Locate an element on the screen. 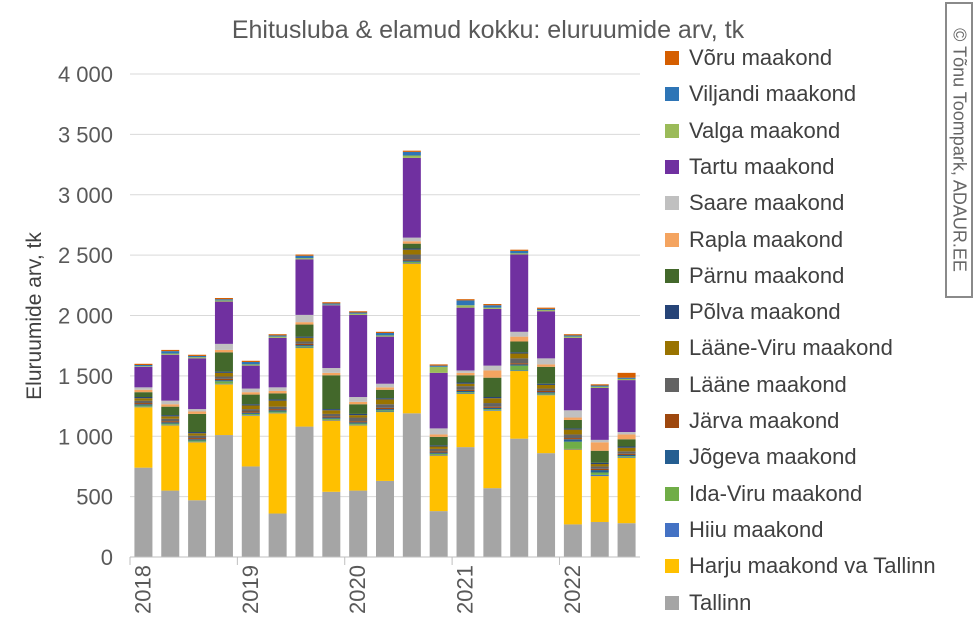 The width and height of the screenshot is (976, 638). legend-label: Ida-Viru maakond is located at coordinates (776, 493).